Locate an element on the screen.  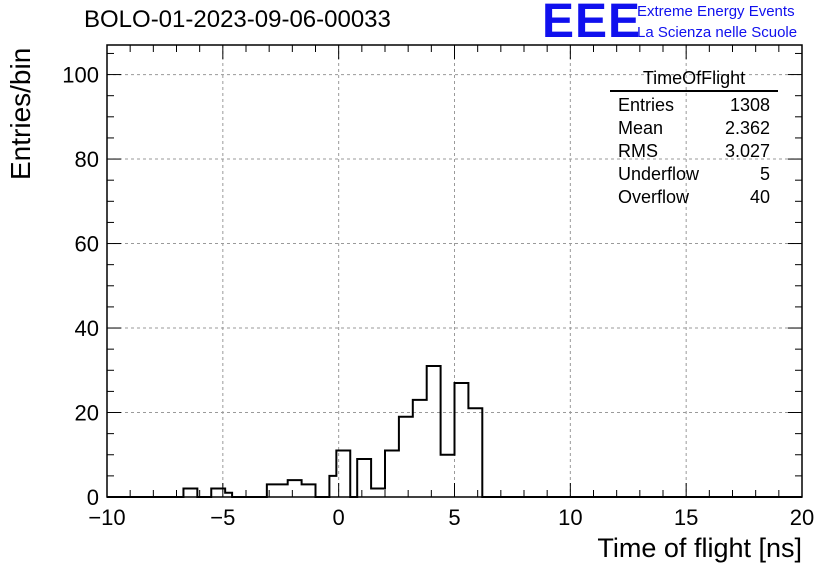
logo-line-2: La Scienza nelle Scuole is located at coordinates (717, 32).